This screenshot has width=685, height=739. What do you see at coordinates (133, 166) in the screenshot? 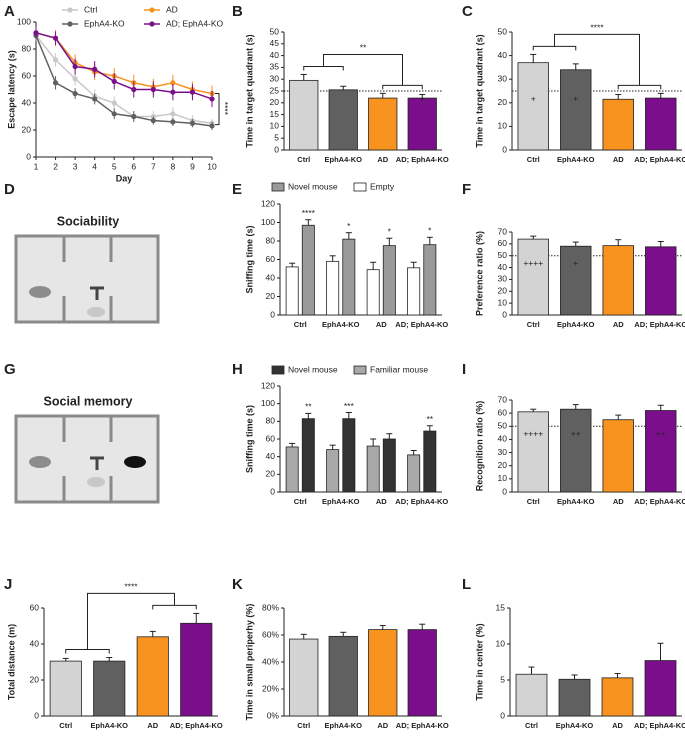
I see `x-tick-label: 6` at bounding box center [133, 166].